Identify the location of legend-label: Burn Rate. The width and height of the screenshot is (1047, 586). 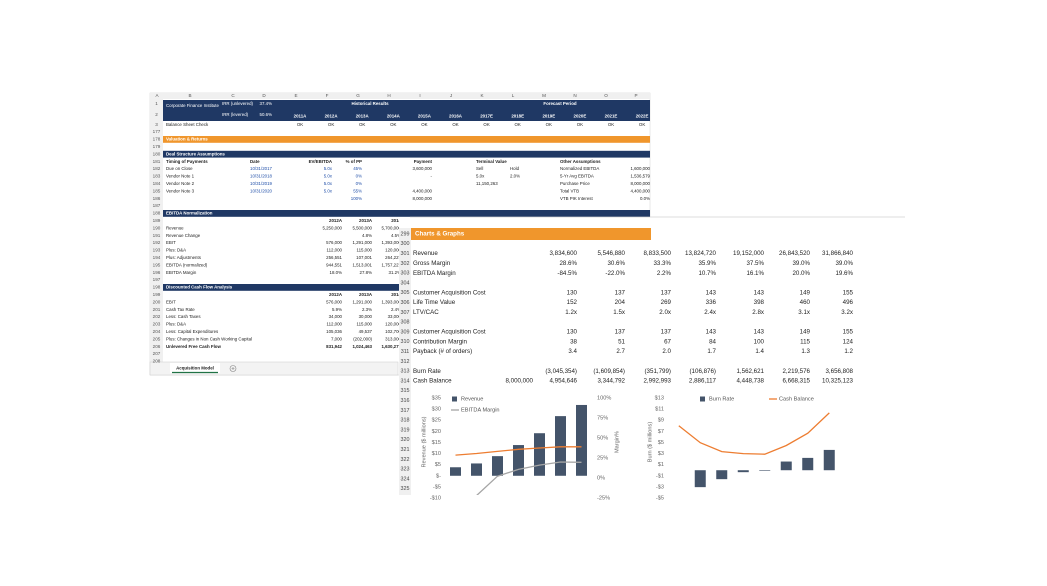
(721, 399).